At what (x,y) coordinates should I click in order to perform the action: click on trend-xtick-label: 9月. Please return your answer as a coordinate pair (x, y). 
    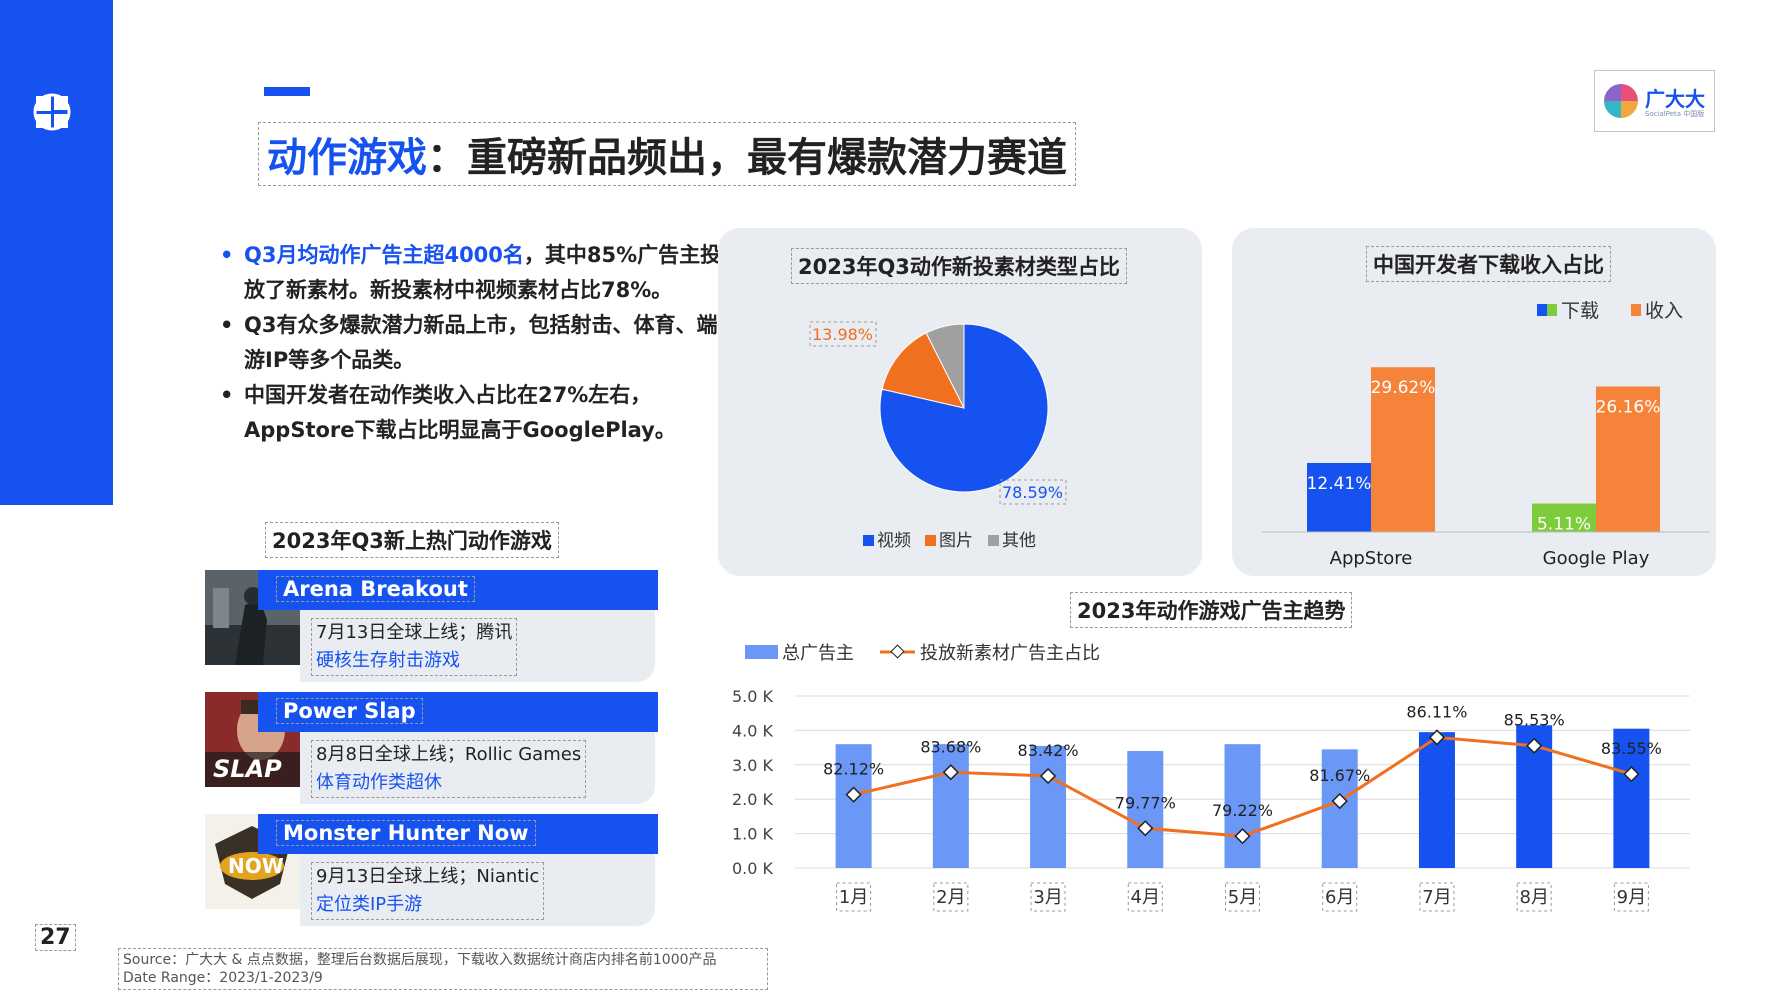
    Looking at the image, I should click on (1631, 897).